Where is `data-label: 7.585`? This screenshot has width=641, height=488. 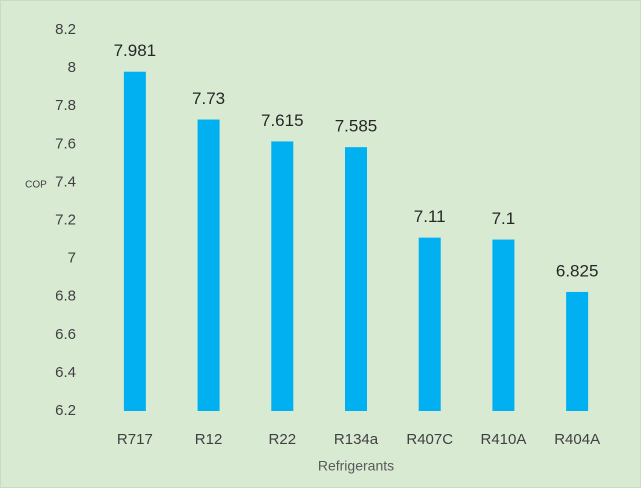
data-label: 7.585 is located at coordinates (356, 126).